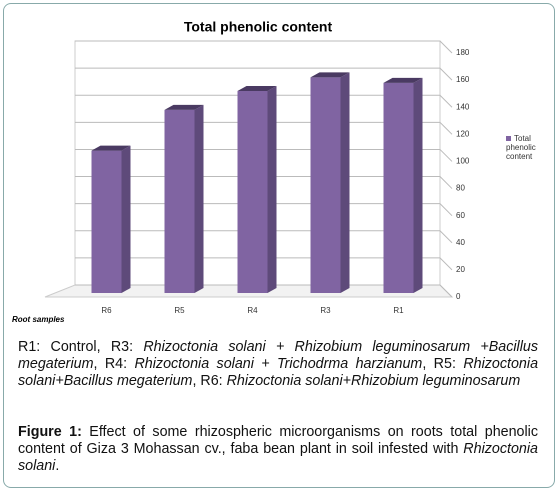 The image size is (558, 491). I want to click on legend-label: Total phenolic content, so click(521, 147).